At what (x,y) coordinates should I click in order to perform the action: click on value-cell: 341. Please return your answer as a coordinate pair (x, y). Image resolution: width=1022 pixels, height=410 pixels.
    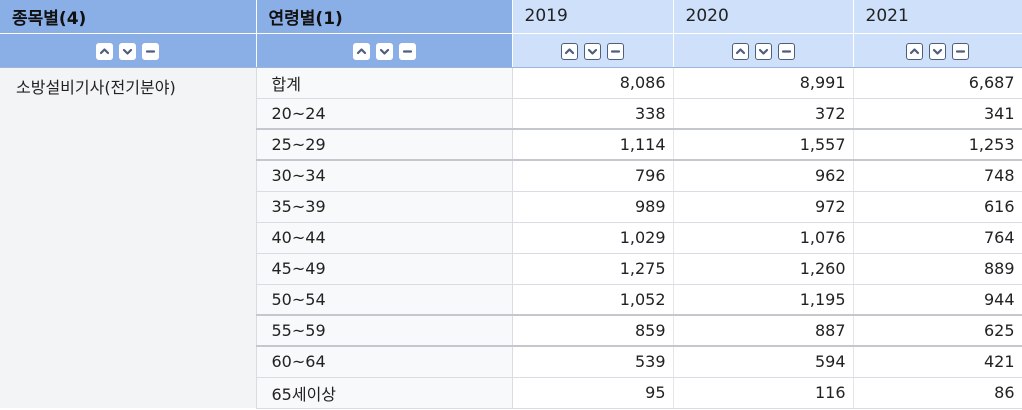
    Looking at the image, I should click on (937, 114).